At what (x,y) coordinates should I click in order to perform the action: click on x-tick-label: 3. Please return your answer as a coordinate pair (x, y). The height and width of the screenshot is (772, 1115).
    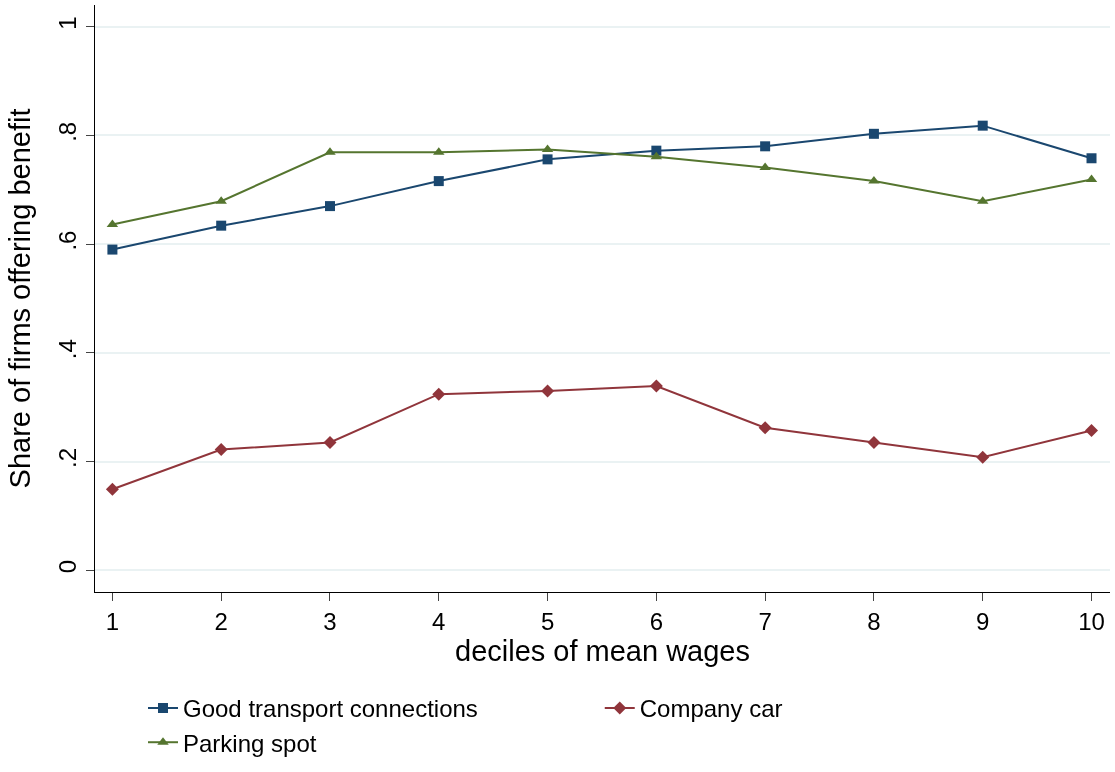
    Looking at the image, I should click on (330, 621).